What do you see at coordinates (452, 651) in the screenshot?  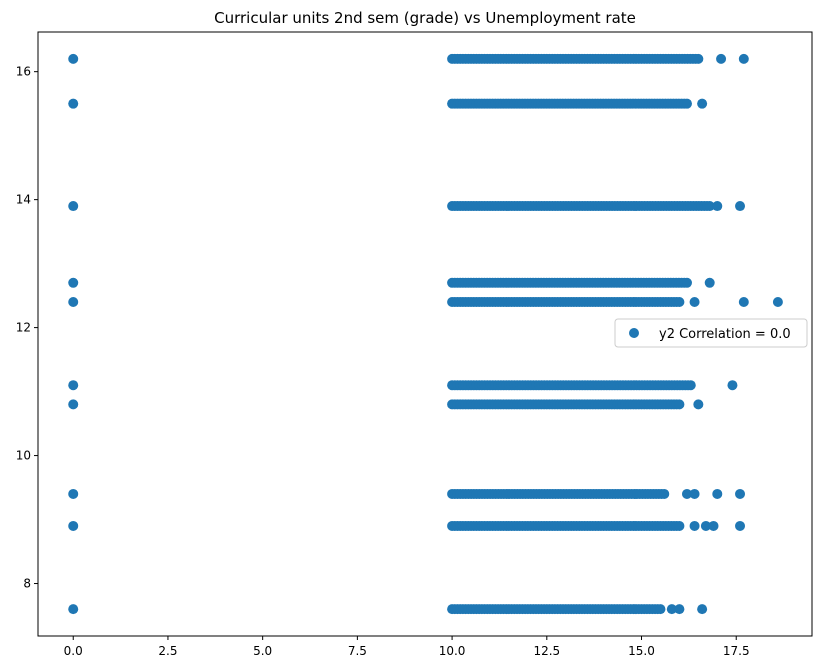 I see `x-tick-label: 10.0` at bounding box center [452, 651].